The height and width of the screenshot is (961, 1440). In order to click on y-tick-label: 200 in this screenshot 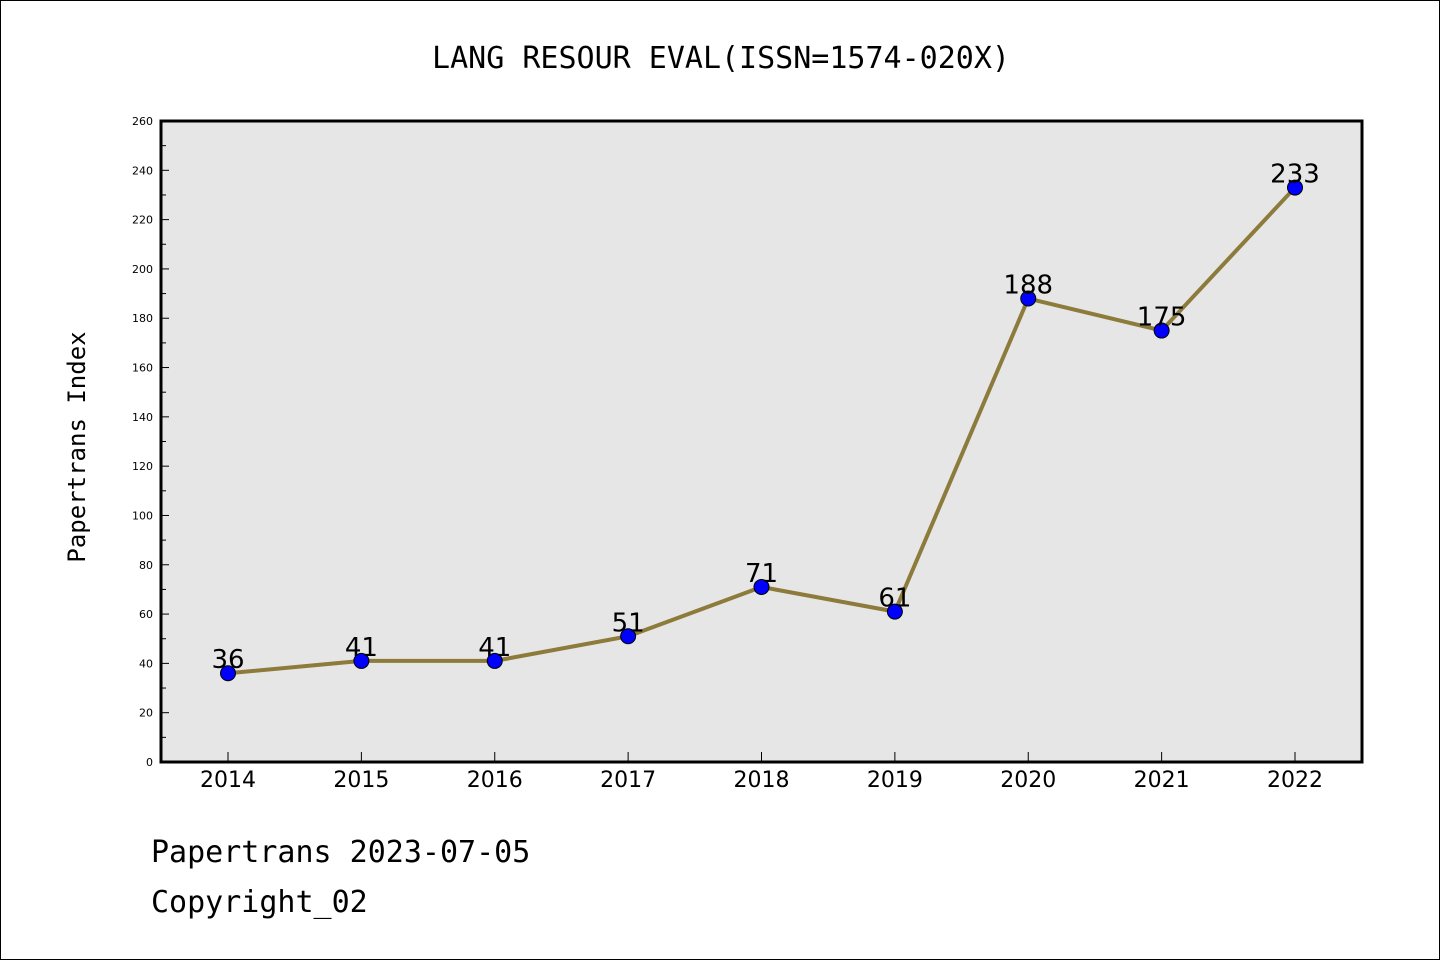, I will do `click(142, 269)`.